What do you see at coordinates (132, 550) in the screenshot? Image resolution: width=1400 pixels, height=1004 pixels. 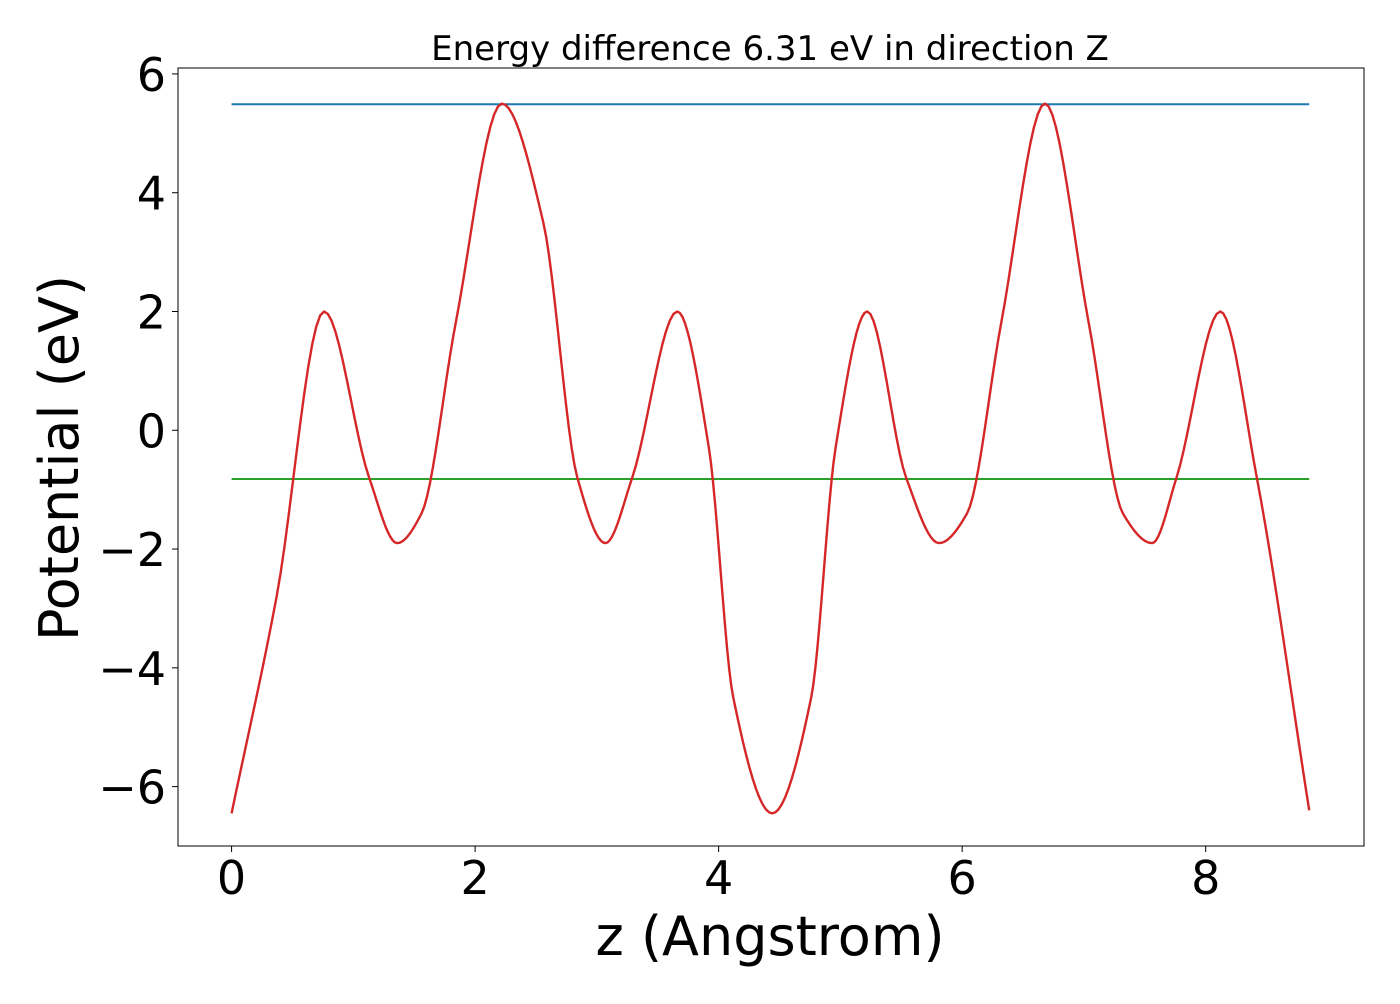 I see `y-tick-label: −2` at bounding box center [132, 550].